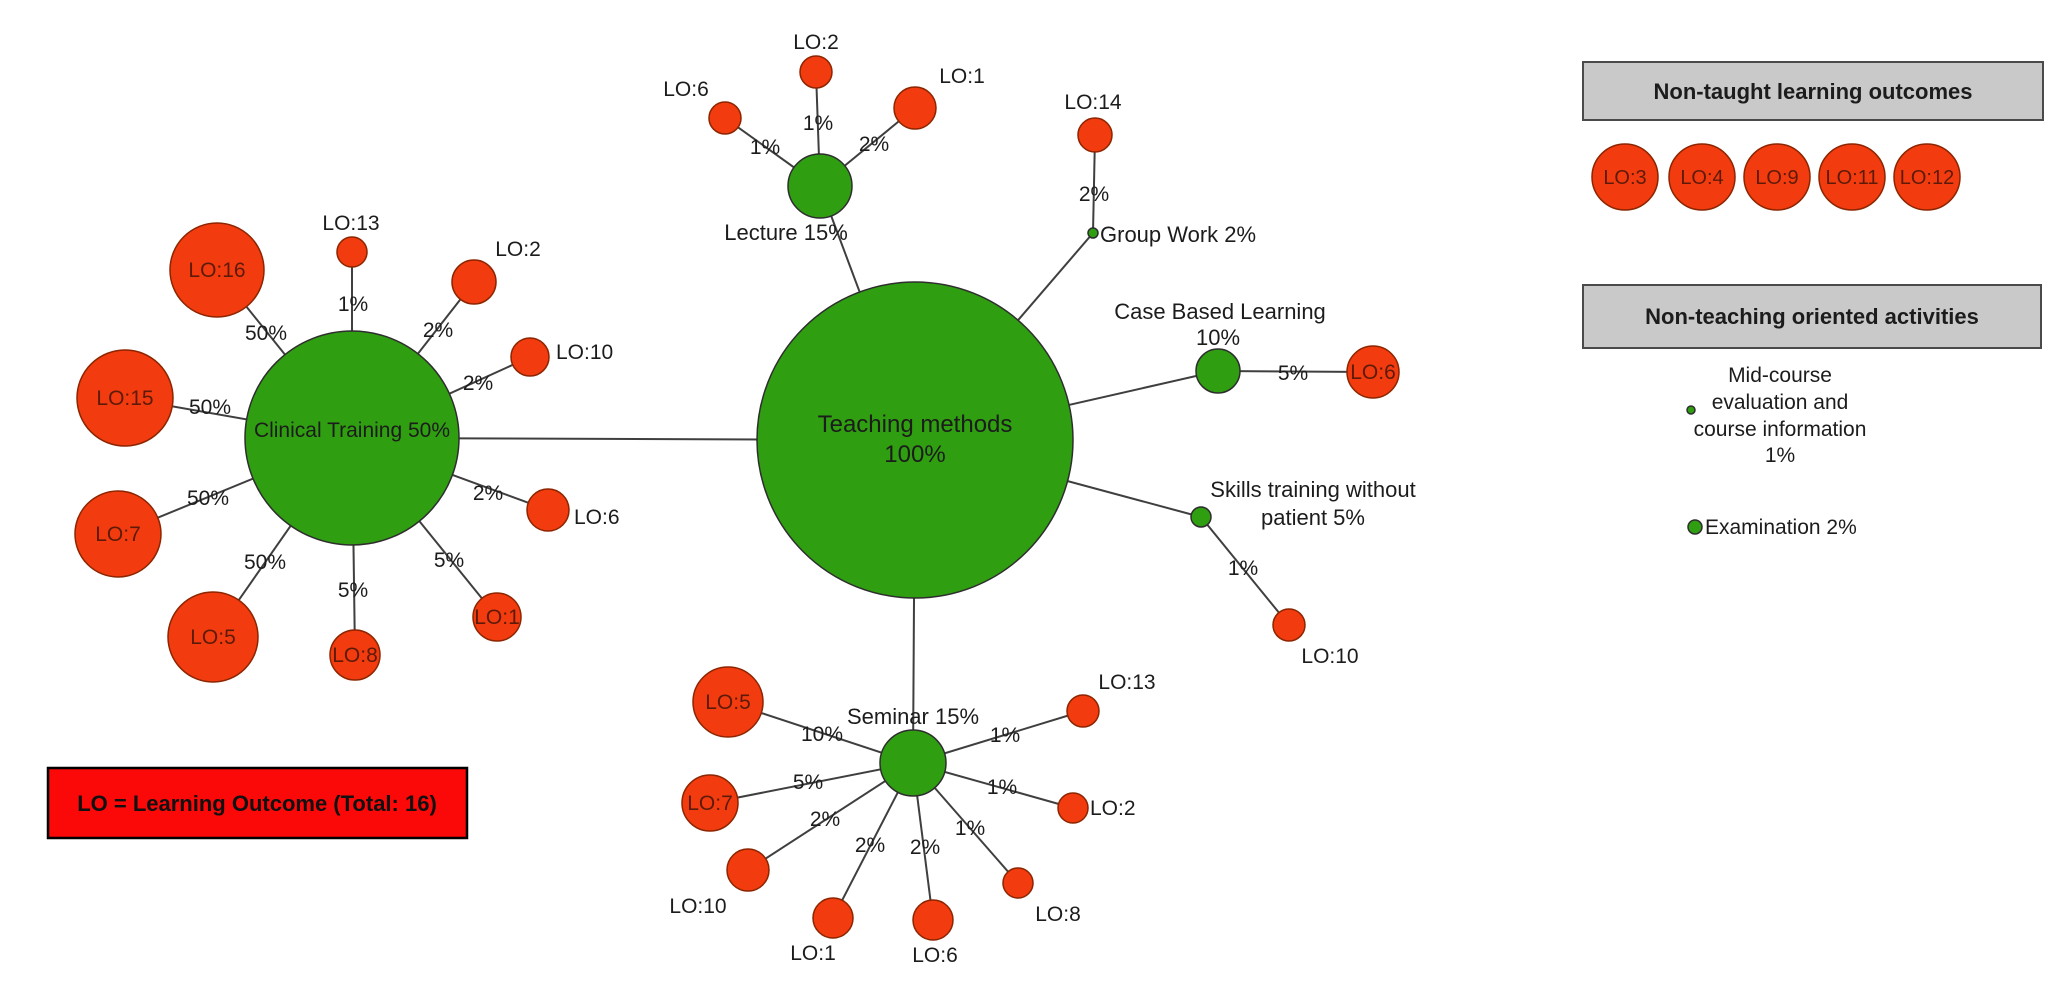  I want to click on seminar-lo2-label: LO:2, so click(1113, 808).